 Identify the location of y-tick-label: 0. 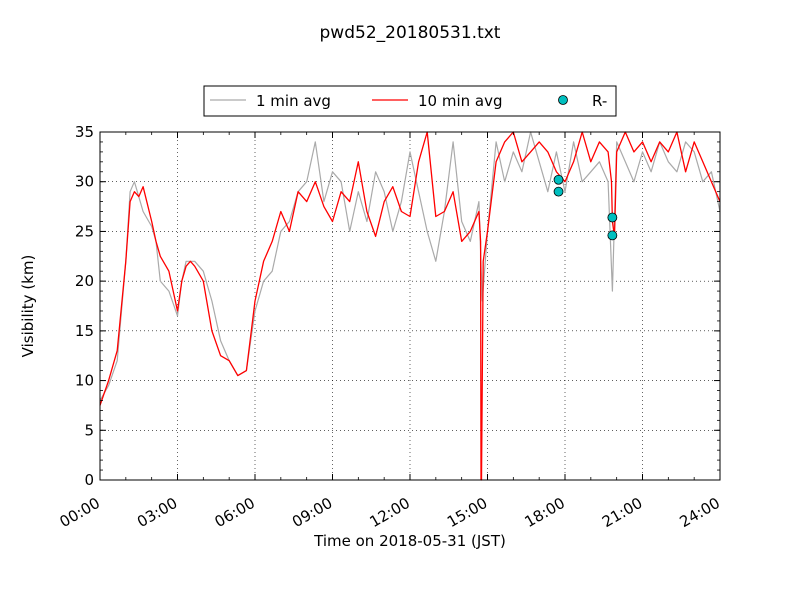
(89, 480).